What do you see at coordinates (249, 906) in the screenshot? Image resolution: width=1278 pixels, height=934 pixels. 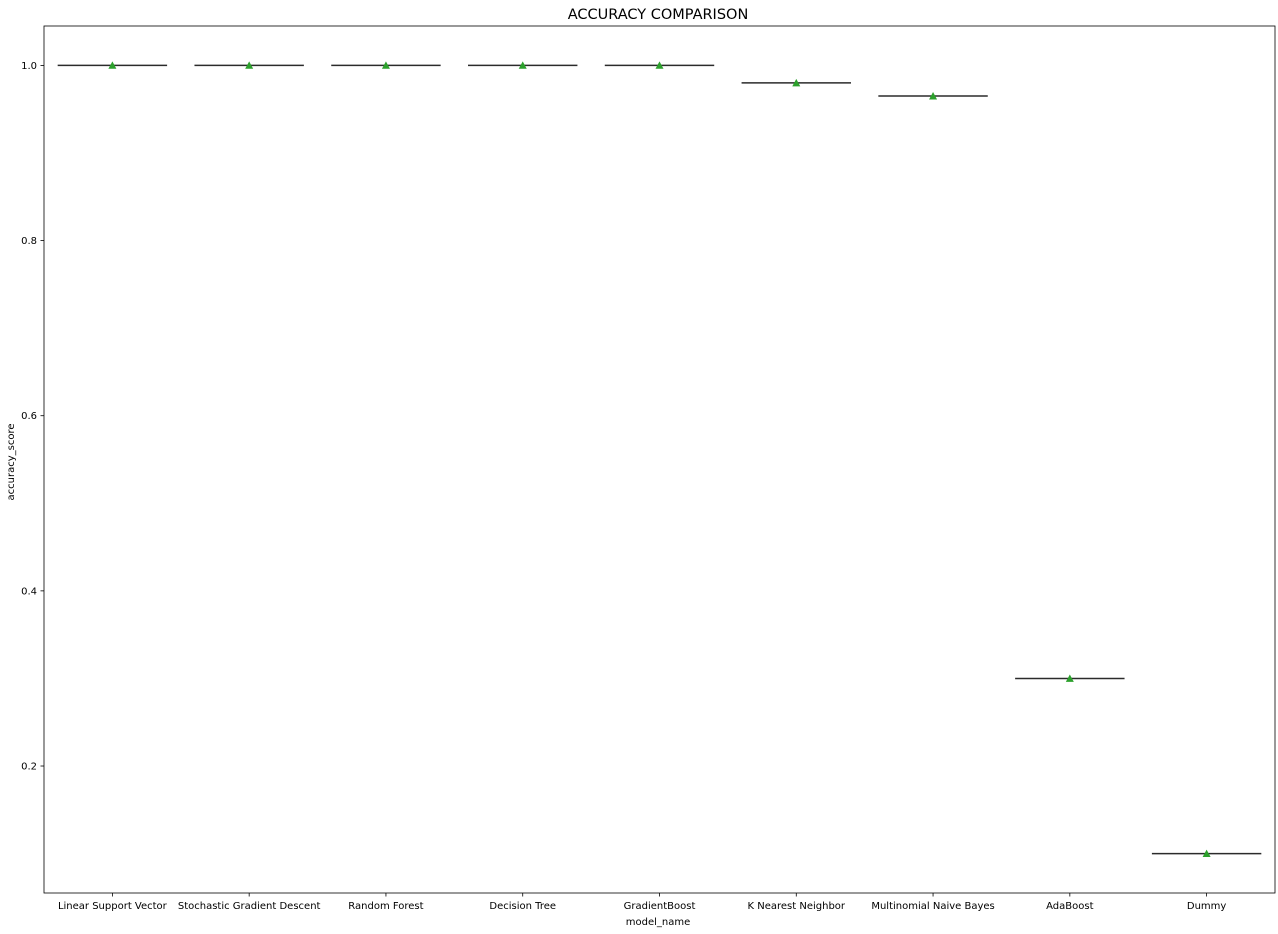 I see `x-tick-label: Stochastic Gradient Descent` at bounding box center [249, 906].